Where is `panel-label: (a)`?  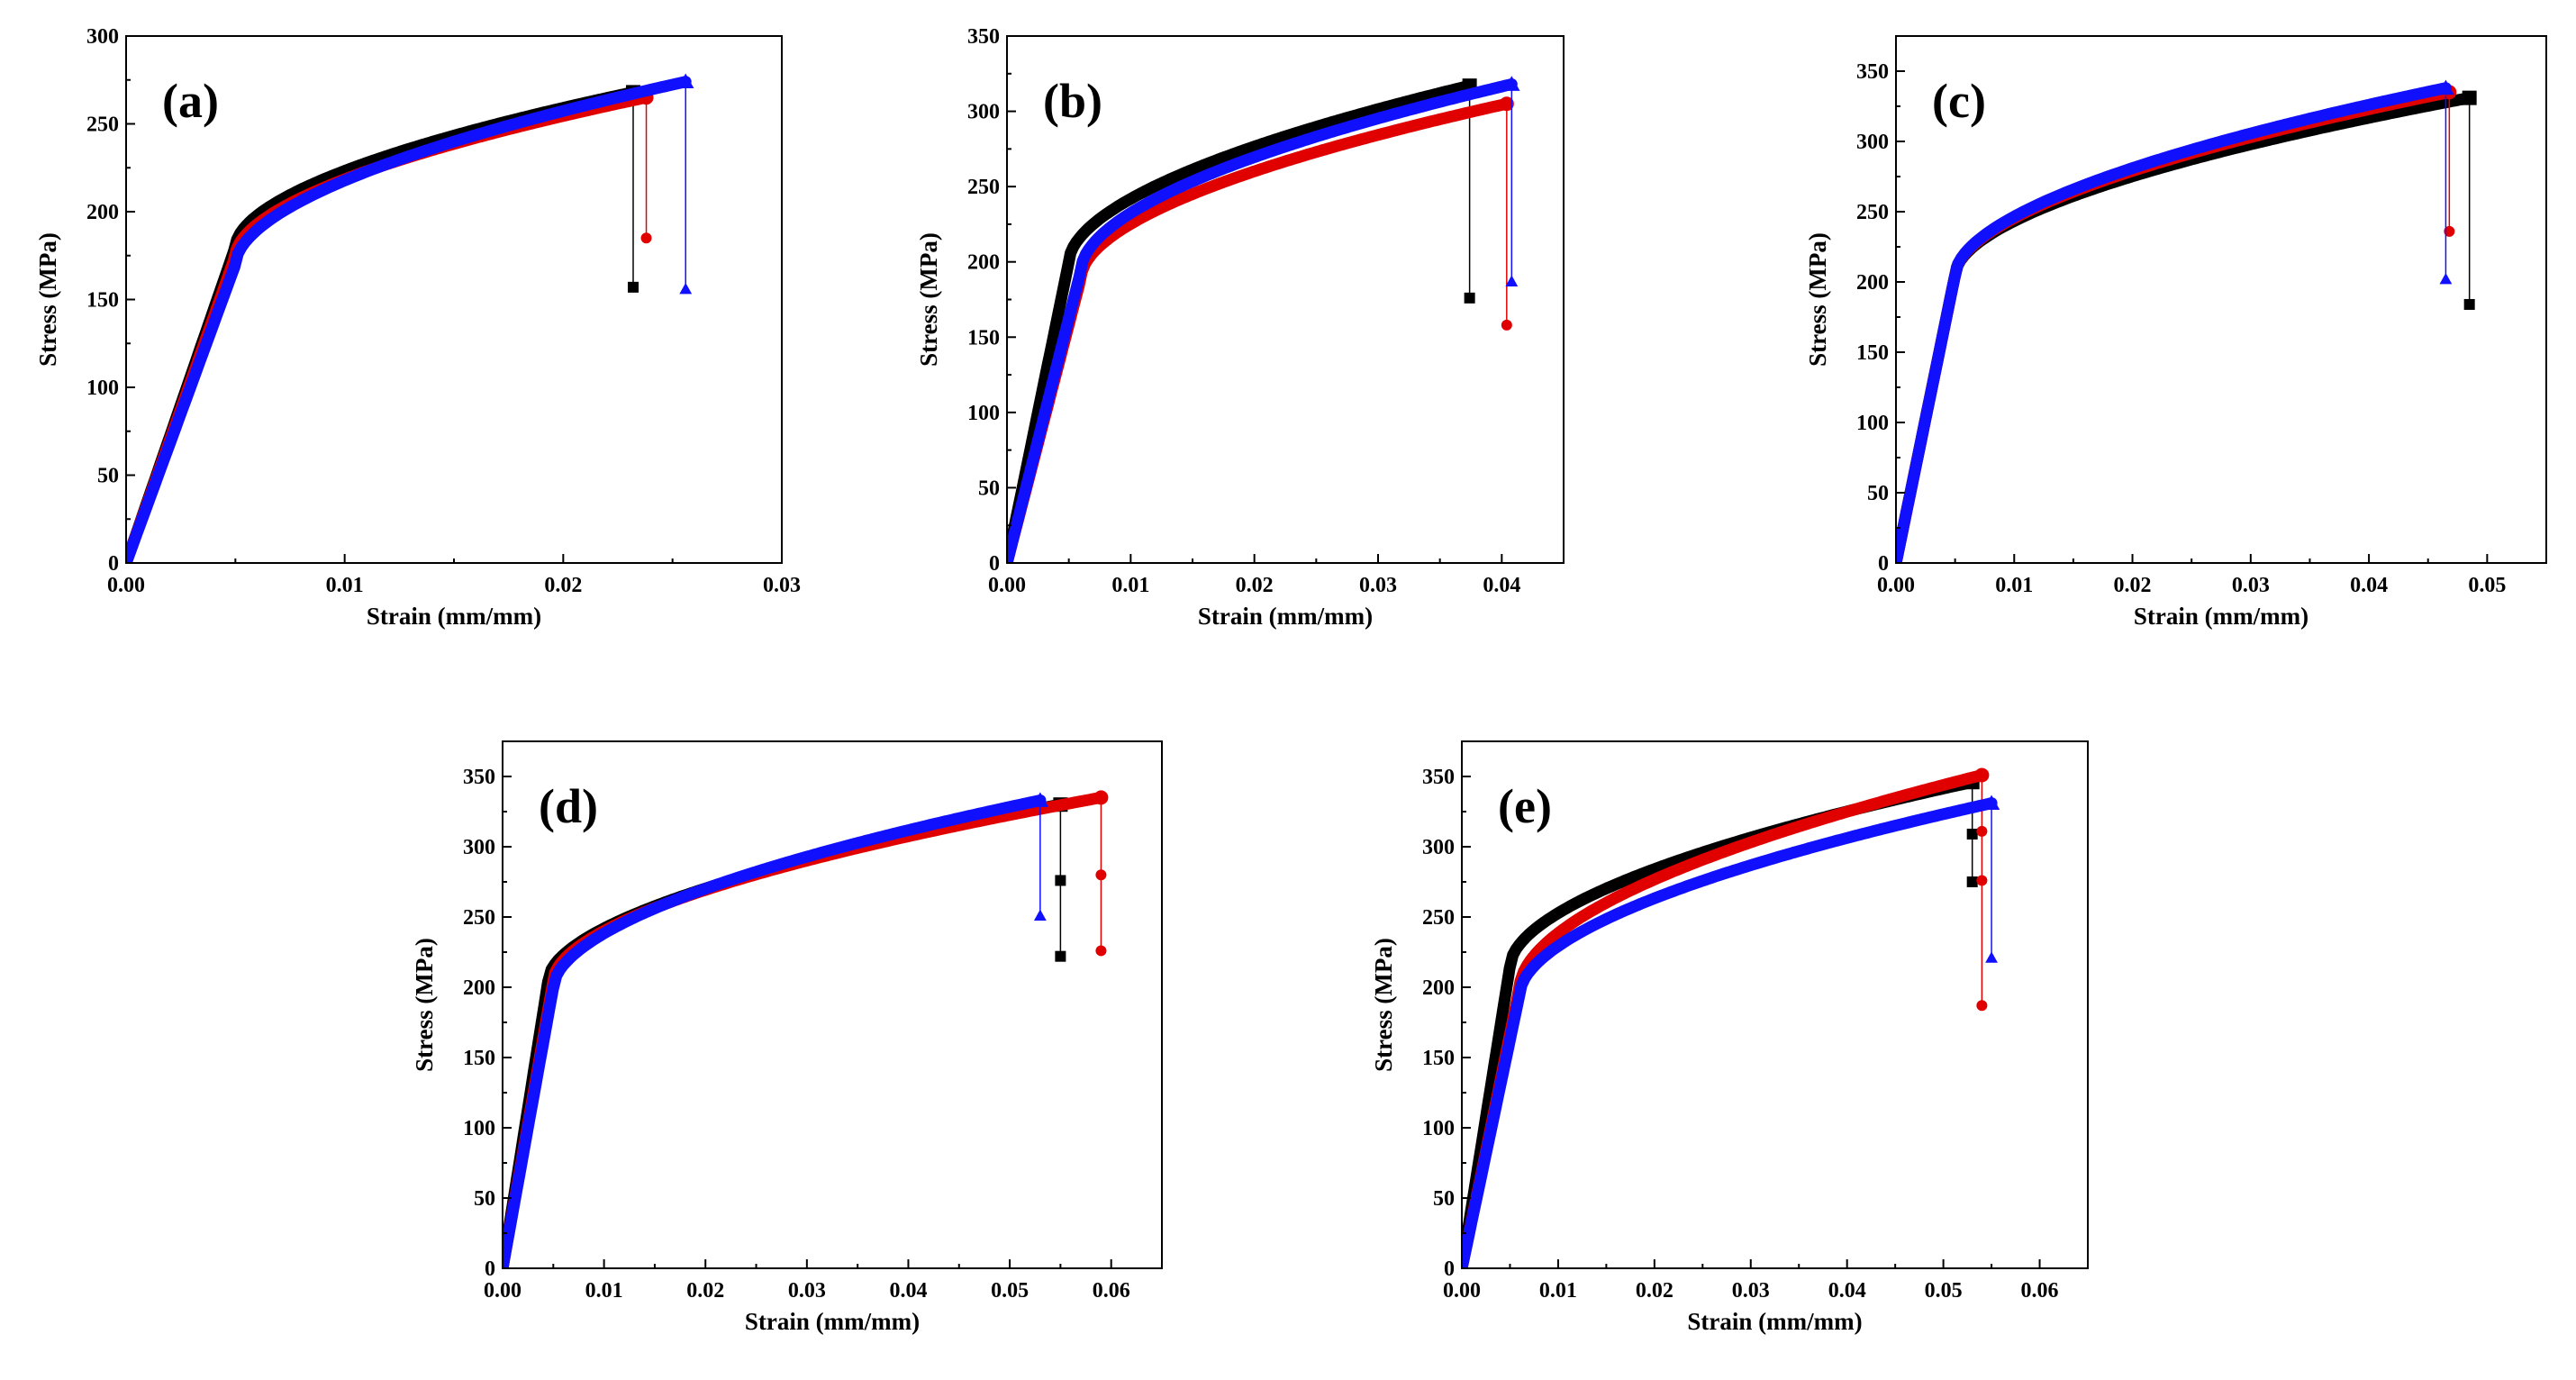
panel-label: (a) is located at coordinates (190, 101).